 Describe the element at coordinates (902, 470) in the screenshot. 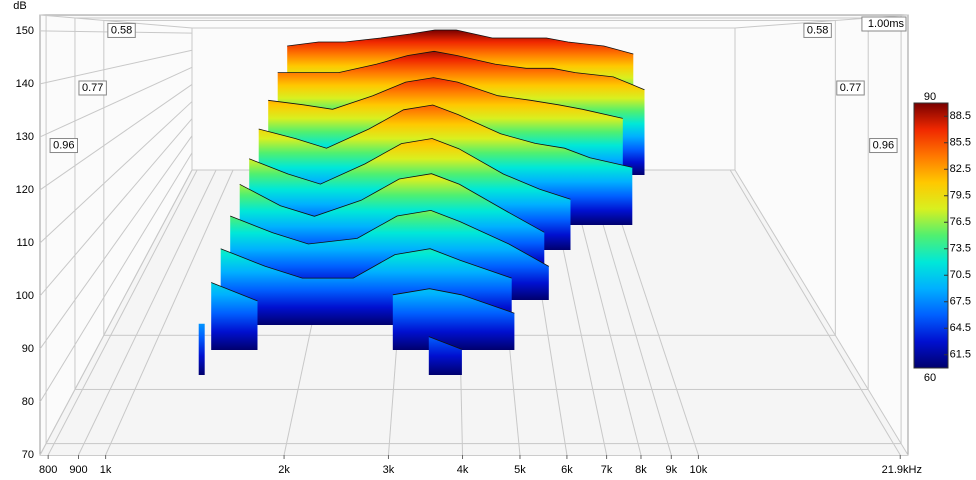

I see `x-tick-label: 21.9kHz` at that location.